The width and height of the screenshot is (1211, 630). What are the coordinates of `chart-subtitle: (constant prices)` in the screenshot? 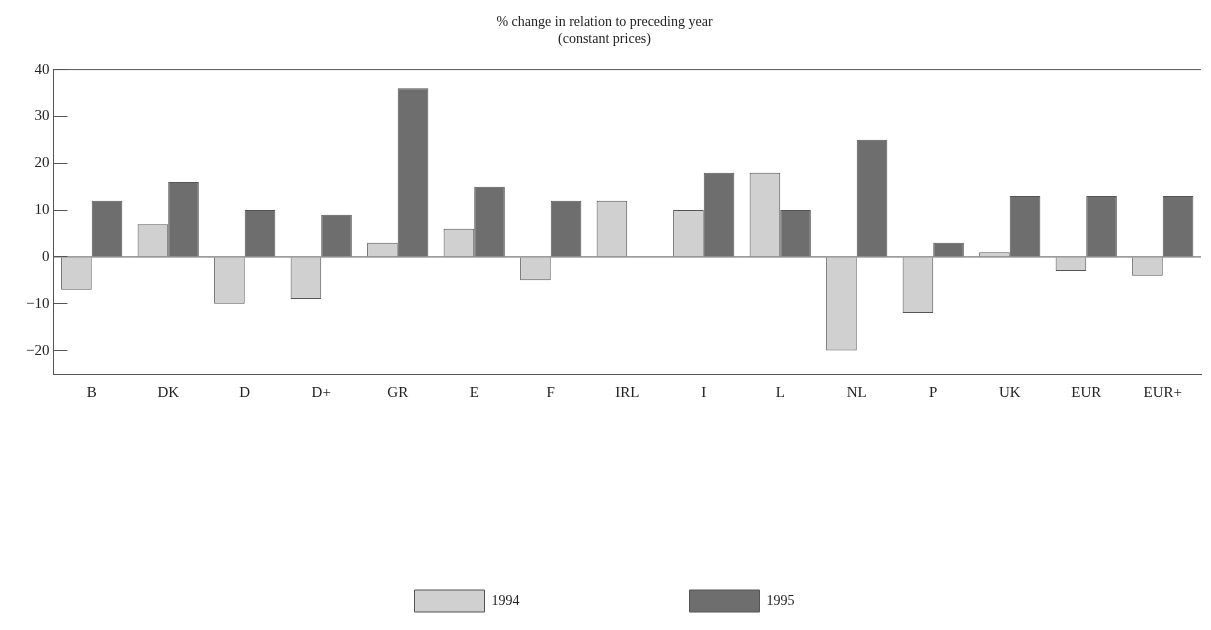 It's located at (605, 38).